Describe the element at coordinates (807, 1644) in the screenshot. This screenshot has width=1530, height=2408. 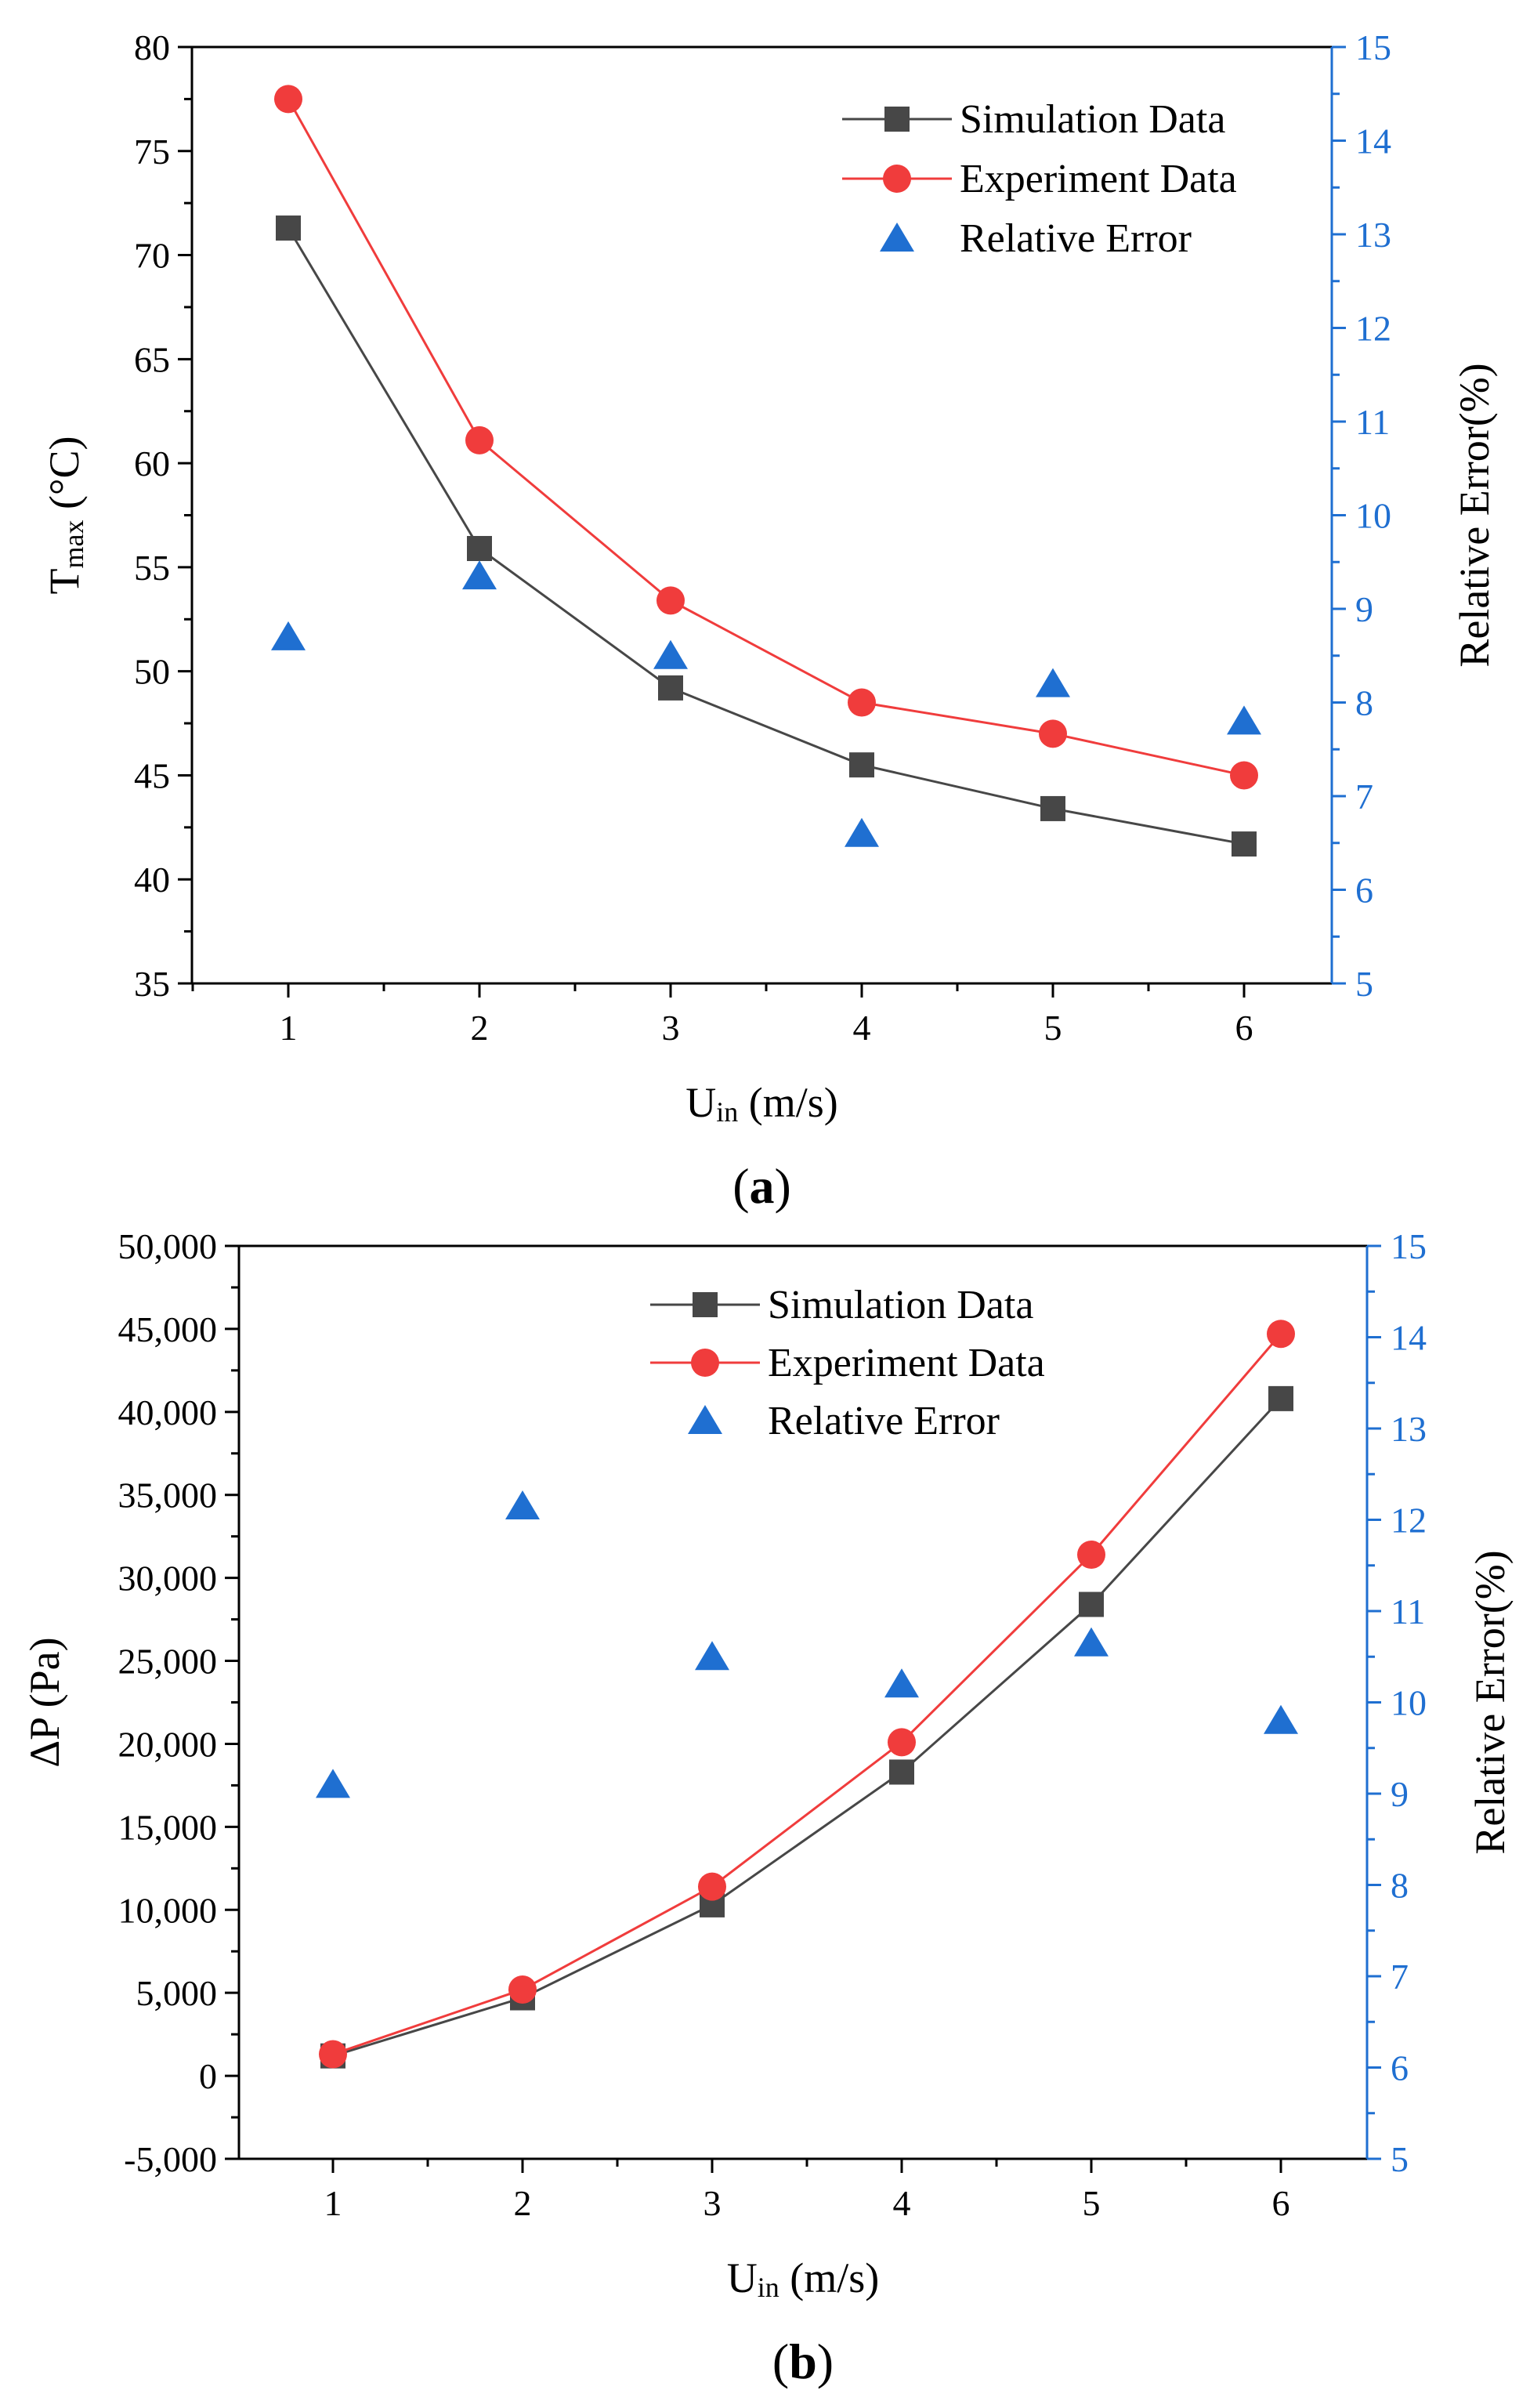
I see `series-relative-error` at that location.